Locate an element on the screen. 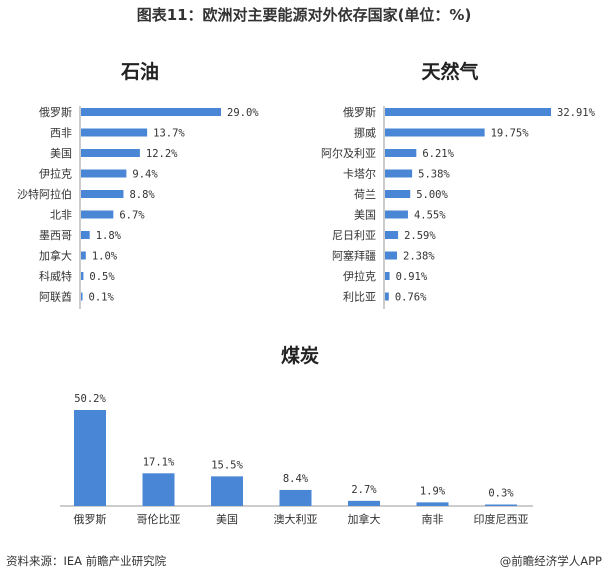 The width and height of the screenshot is (608, 577). category-label: 阿联酋 is located at coordinates (55, 297).